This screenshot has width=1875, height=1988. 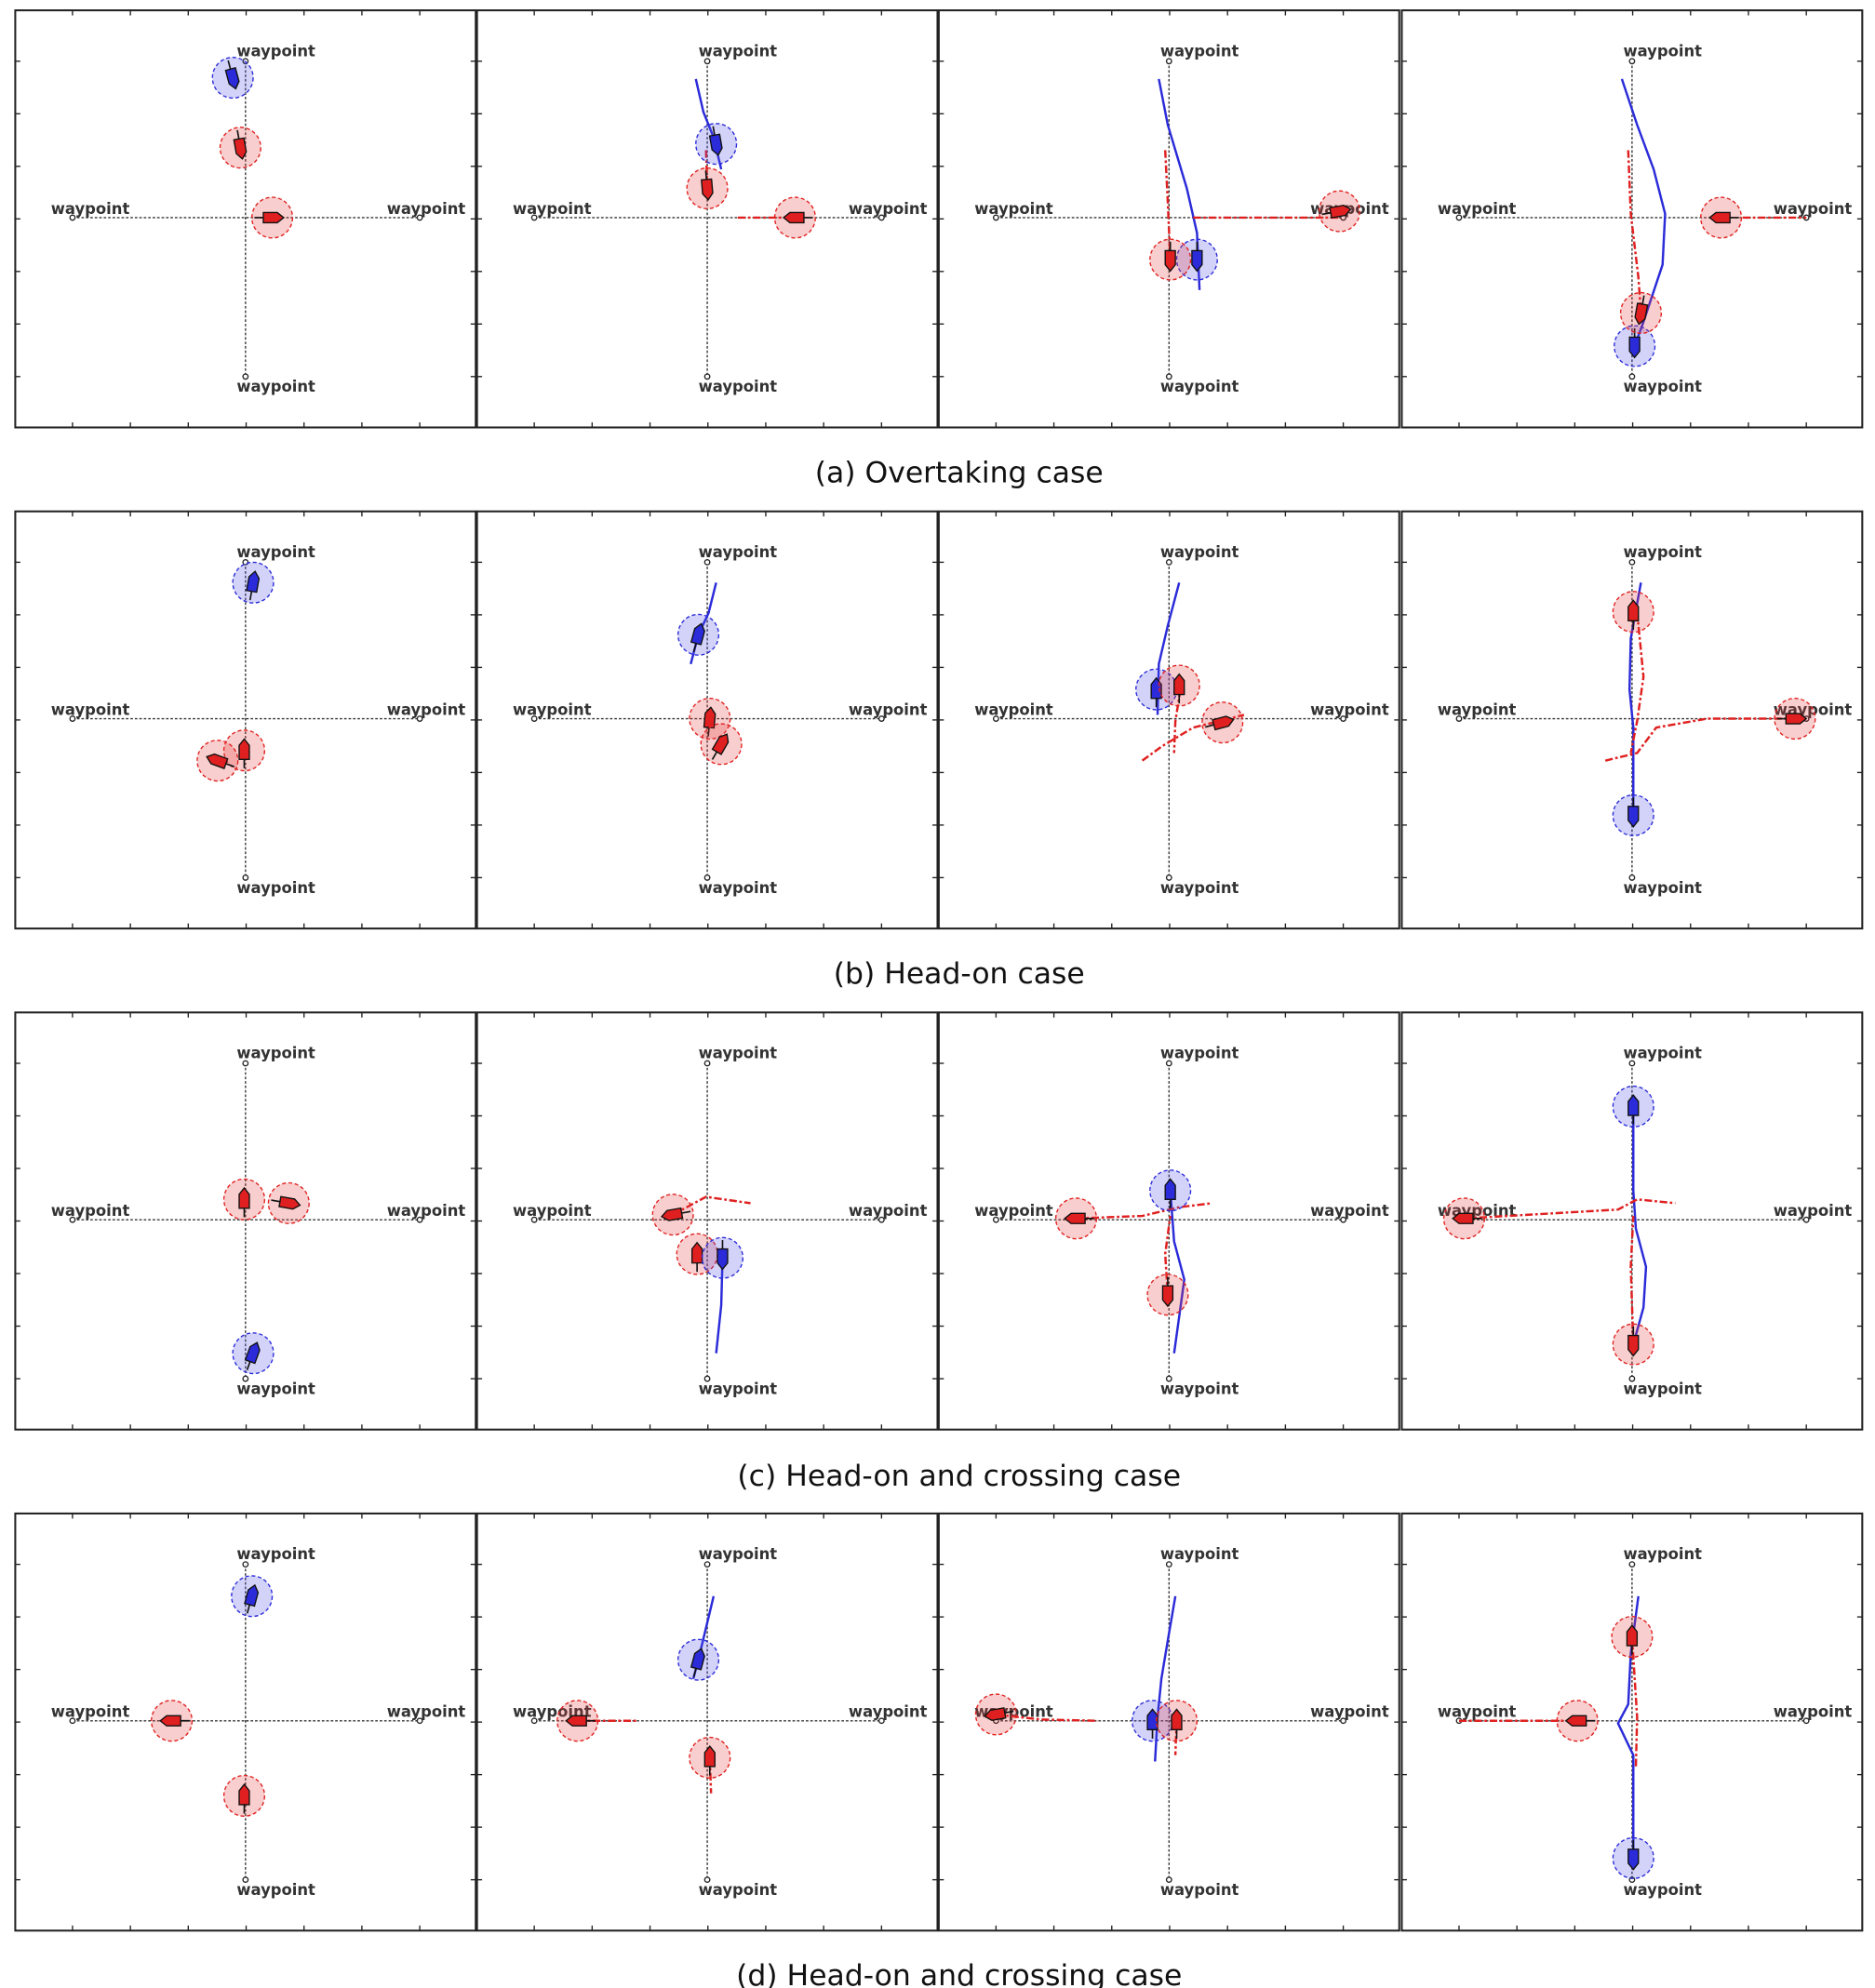 I want to click on caption: (d) Head-on and crossing case, so click(x=959, y=1974).